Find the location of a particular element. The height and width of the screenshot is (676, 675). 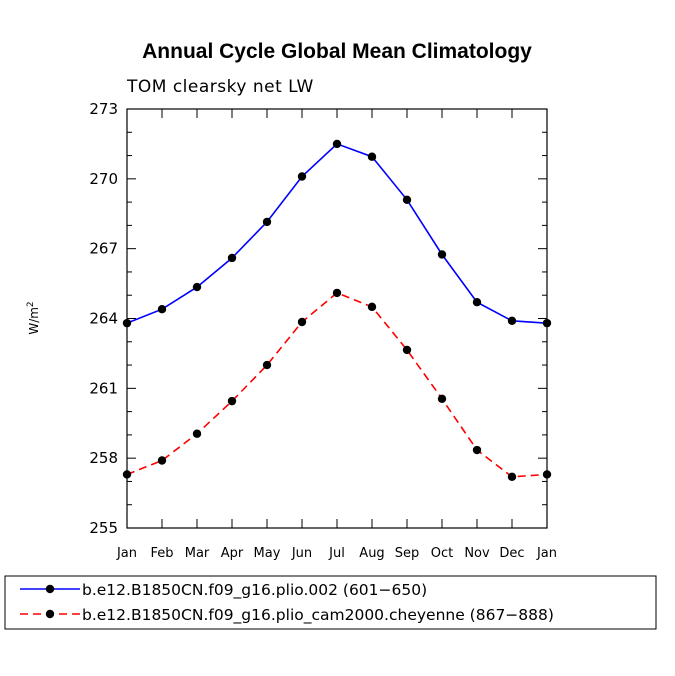

y-tick-label: 255 is located at coordinates (103, 528).